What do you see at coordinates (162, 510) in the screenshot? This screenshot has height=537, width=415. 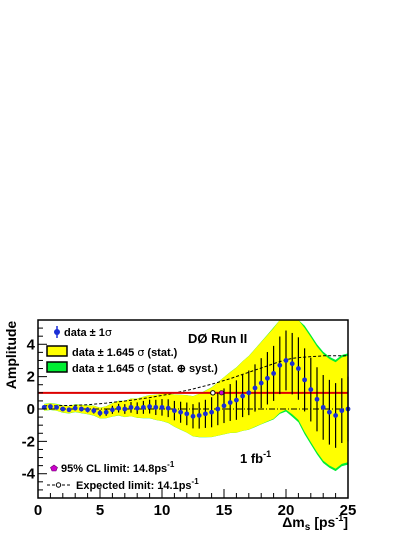 I see `x-tick-label: 10` at bounding box center [162, 510].